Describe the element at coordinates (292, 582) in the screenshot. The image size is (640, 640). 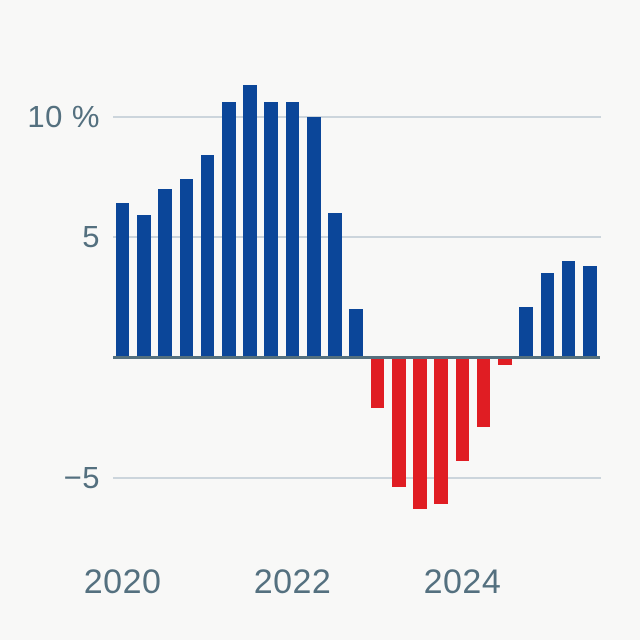
I see `x-axis-tick-label: 2022` at that location.